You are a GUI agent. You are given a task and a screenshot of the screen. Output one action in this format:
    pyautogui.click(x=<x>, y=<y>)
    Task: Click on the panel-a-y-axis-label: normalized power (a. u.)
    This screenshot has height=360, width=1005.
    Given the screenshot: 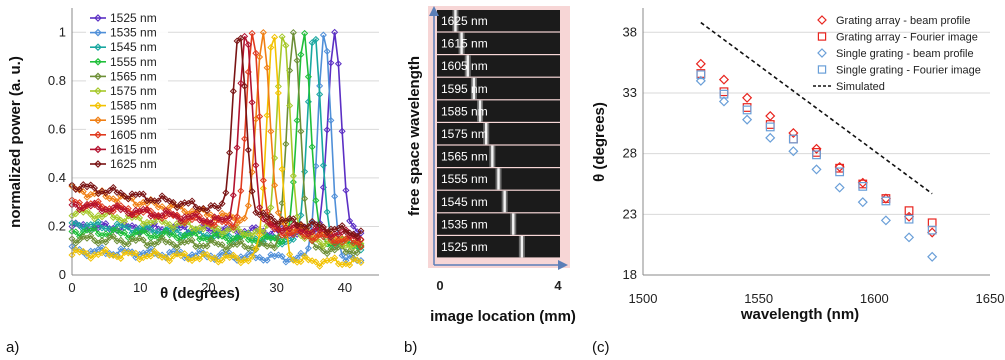 What is the action you would take?
    pyautogui.click(x=15, y=142)
    